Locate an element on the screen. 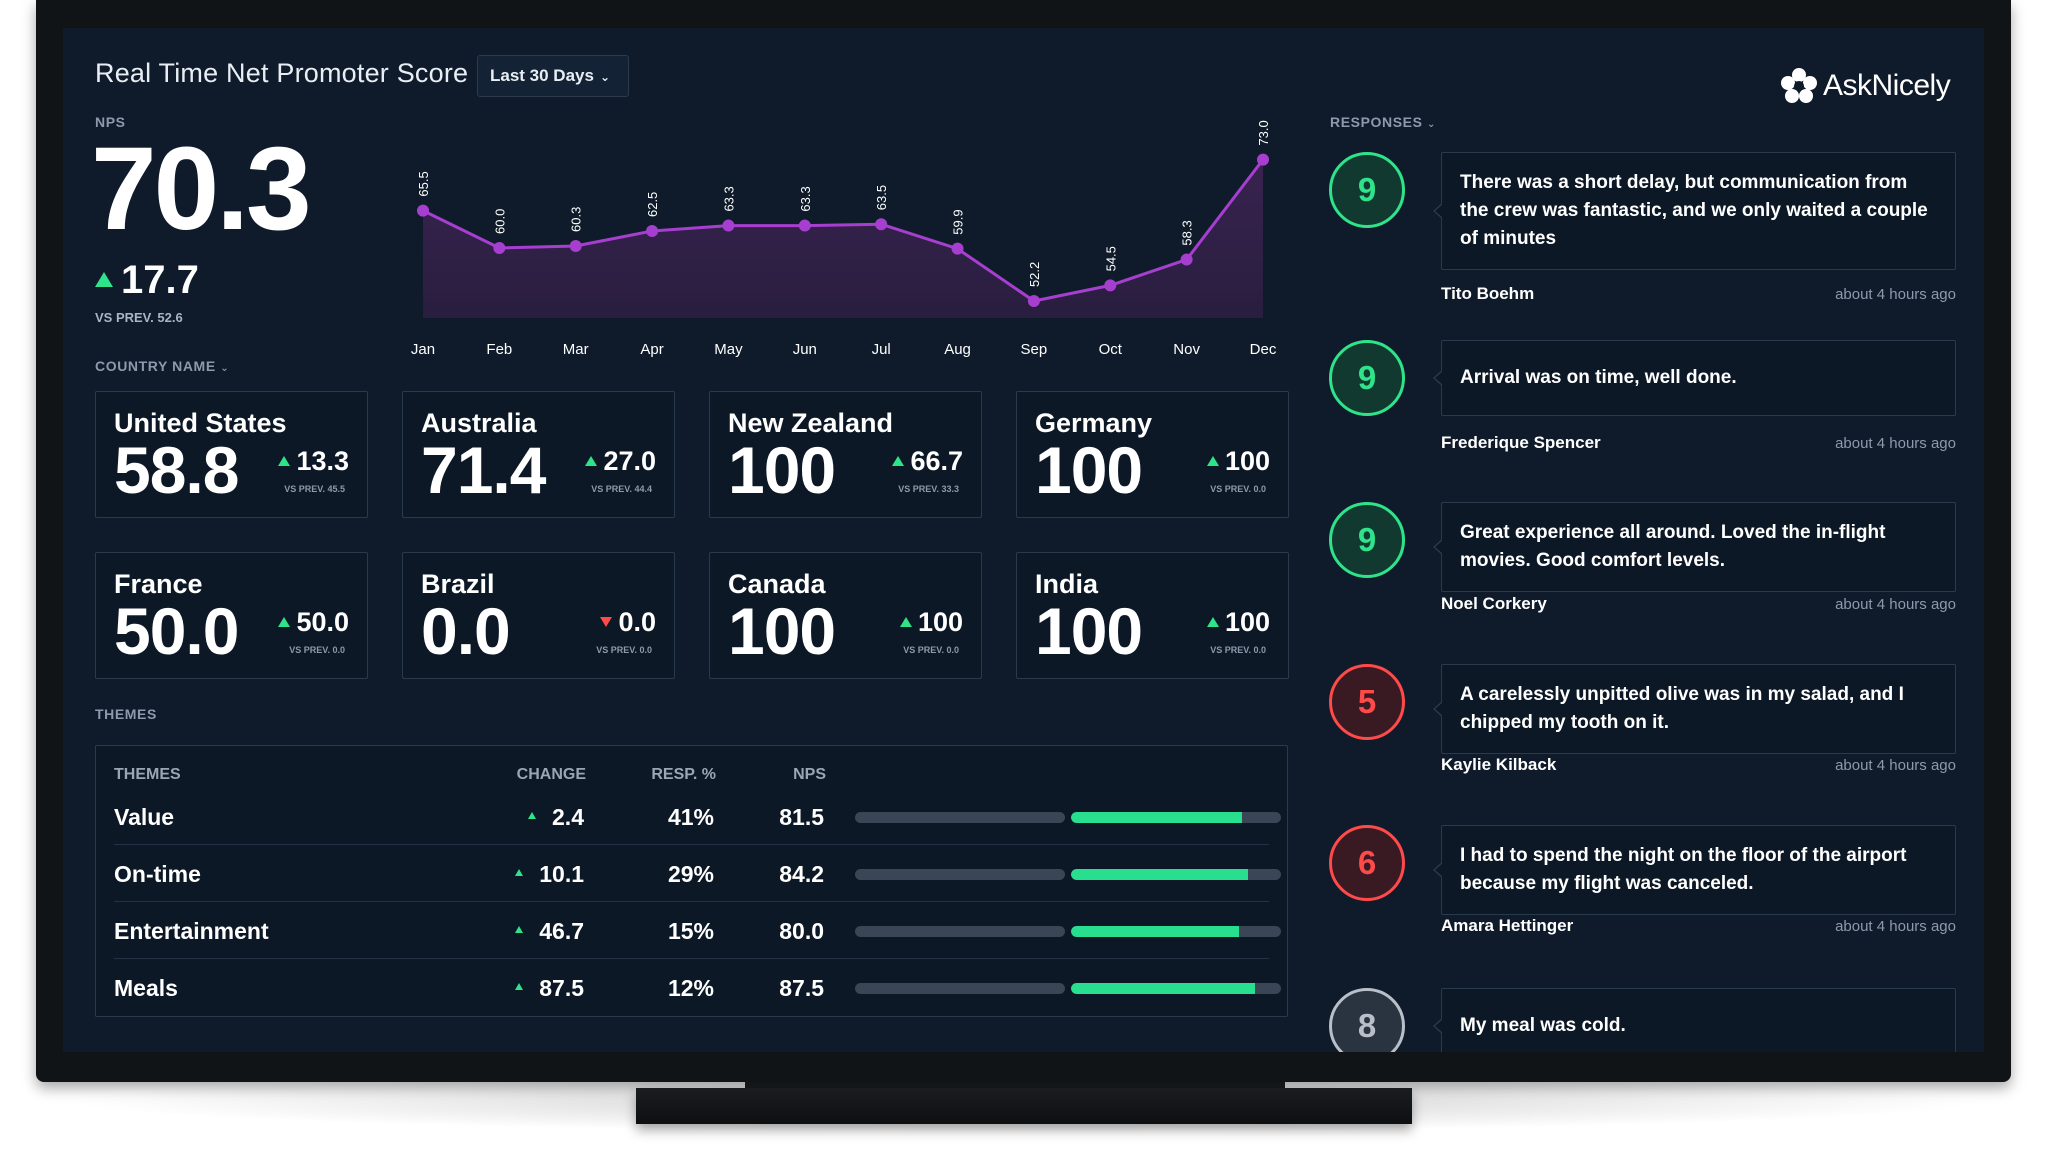 This screenshot has height=1154, width=2046. country-card: Canada 100 100 VS PREV. 0.0 is located at coordinates (845, 615).